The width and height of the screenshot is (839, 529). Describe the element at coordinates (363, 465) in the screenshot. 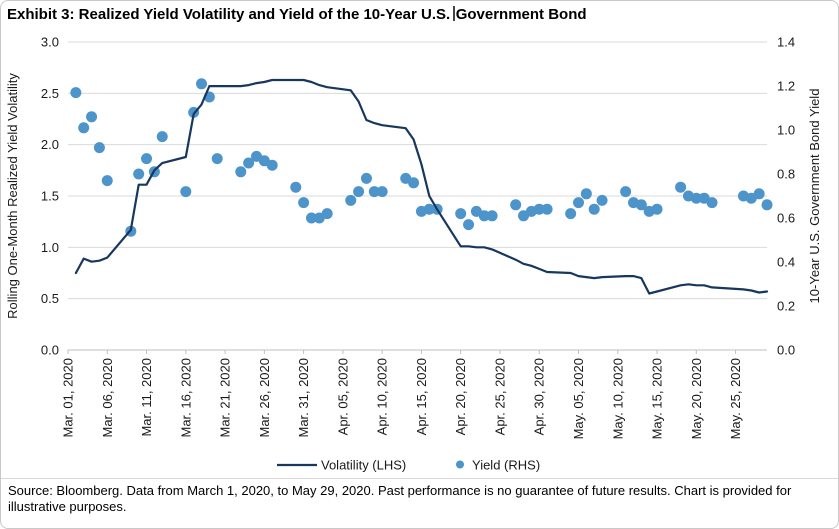

I see `legend-volatility-label: Volatility (LHS)` at that location.